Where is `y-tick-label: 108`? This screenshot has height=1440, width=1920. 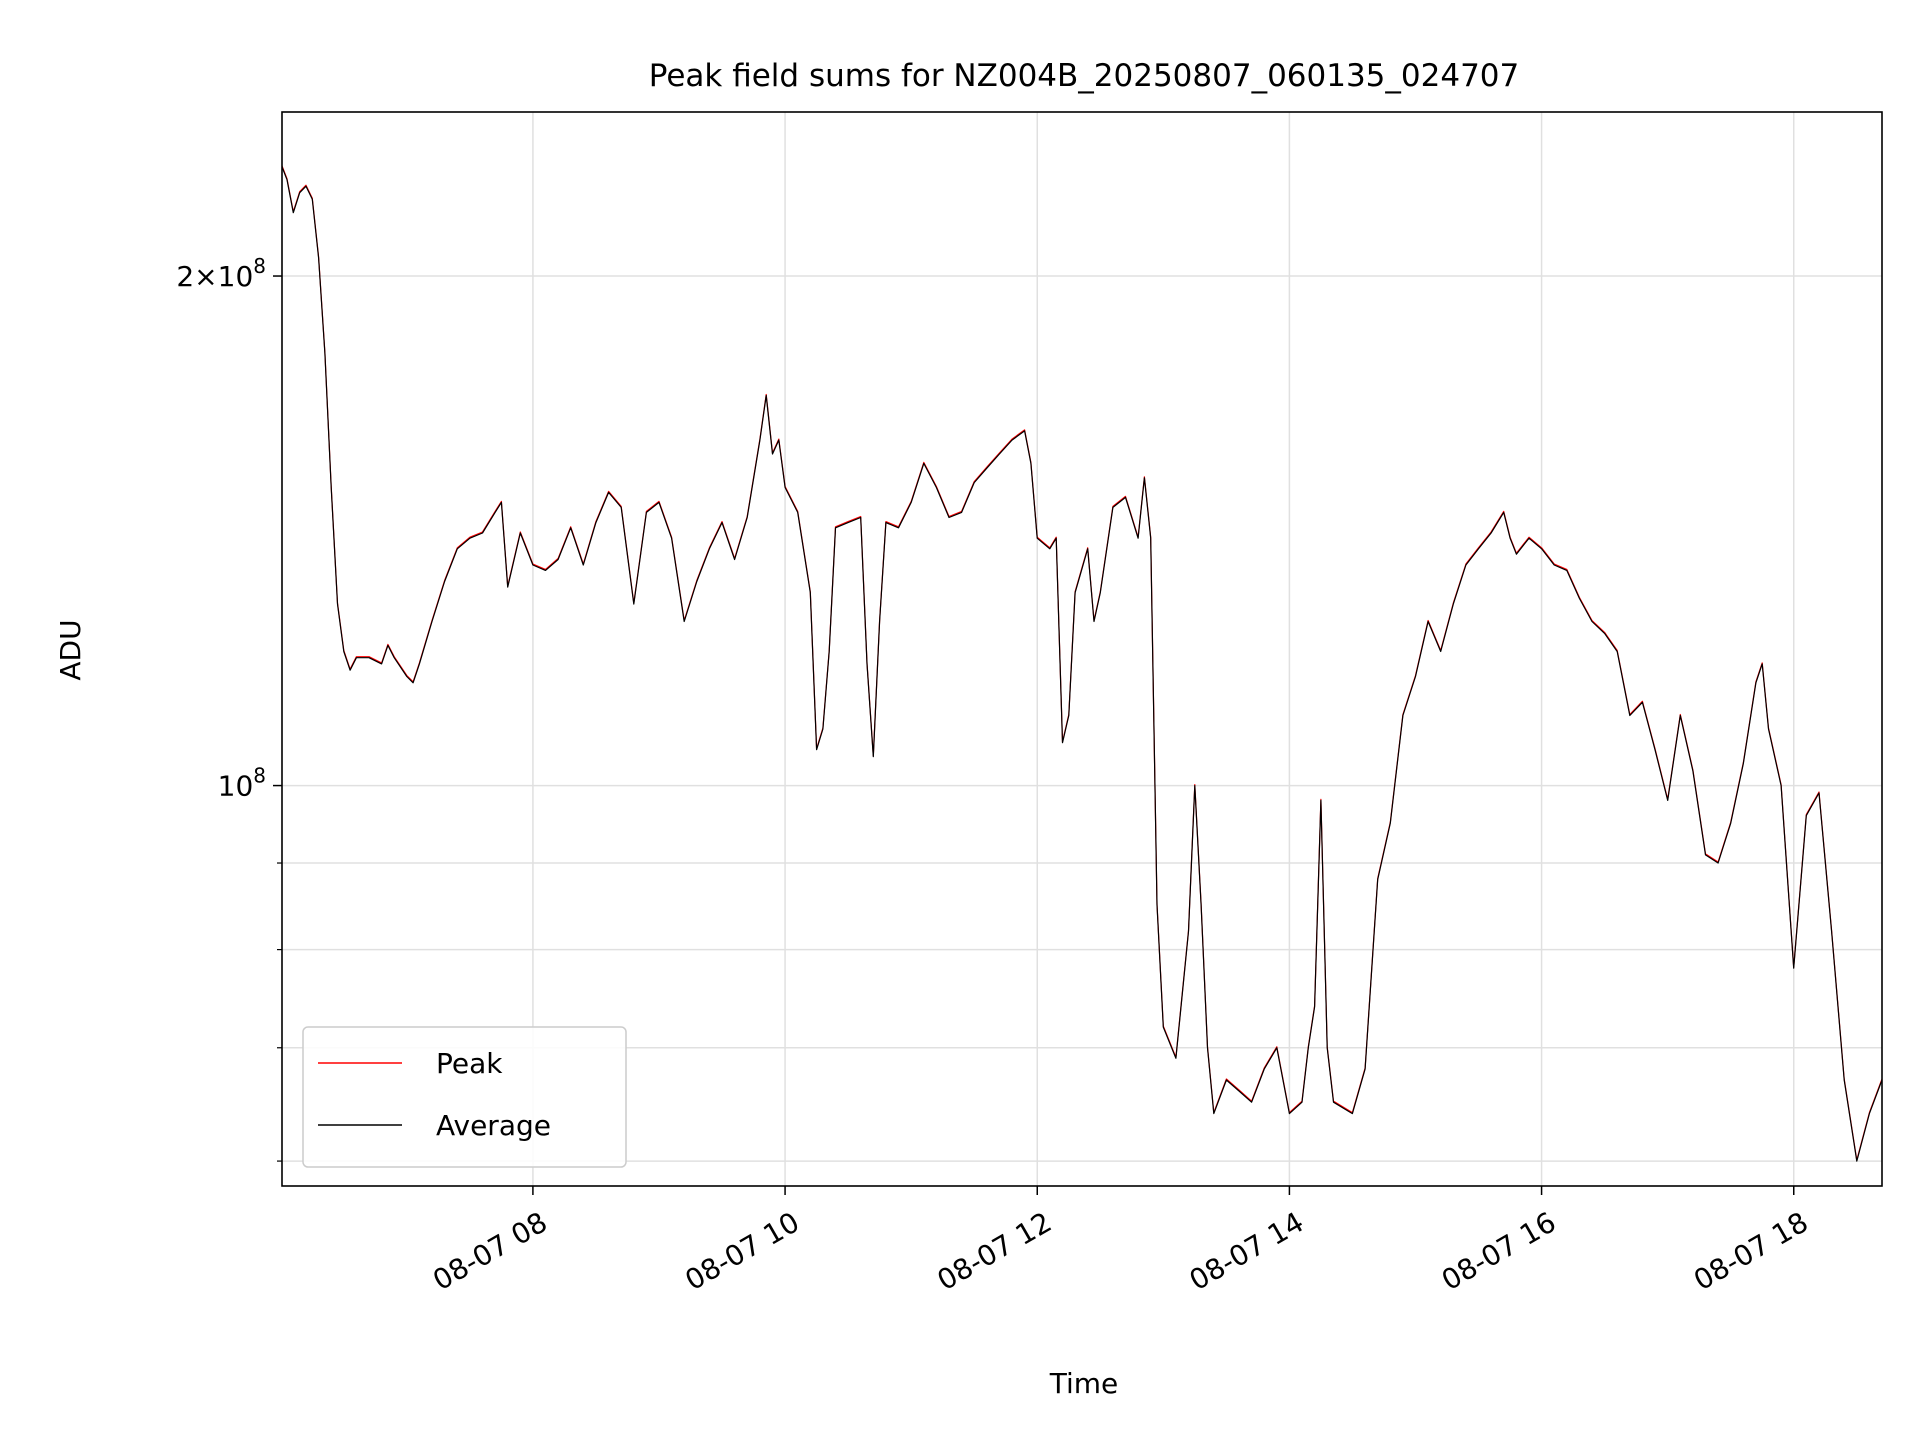
y-tick-label: 108 is located at coordinates (242, 783).